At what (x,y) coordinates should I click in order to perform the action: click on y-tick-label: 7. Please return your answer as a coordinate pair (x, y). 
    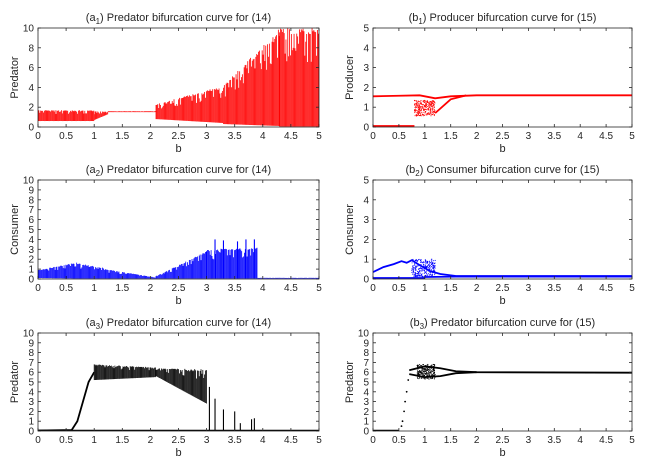
    Looking at the image, I should click on (31, 363).